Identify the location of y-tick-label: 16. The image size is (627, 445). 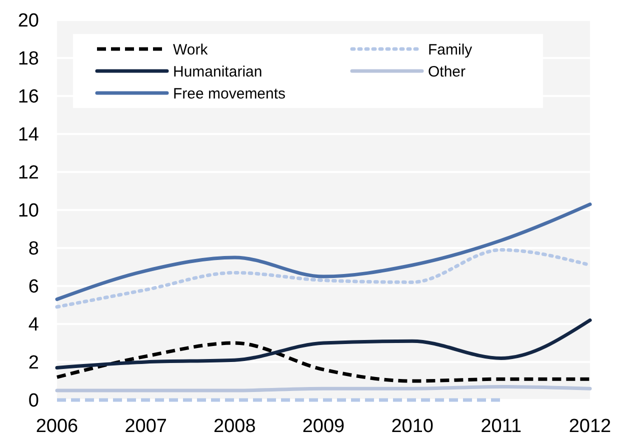
(28, 97).